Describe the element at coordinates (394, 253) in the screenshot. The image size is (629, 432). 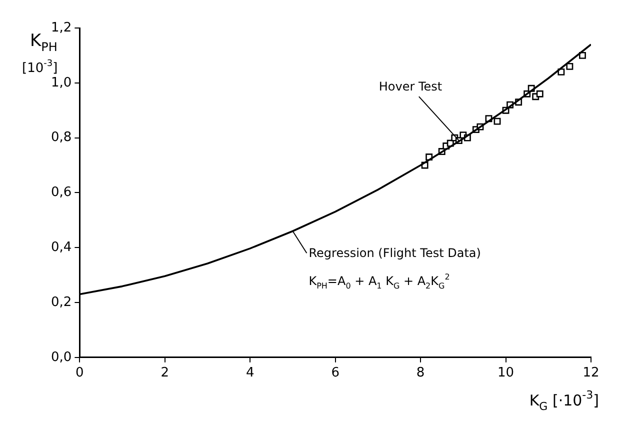
I see `series-label: Regression (Flight Test Data)` at that location.